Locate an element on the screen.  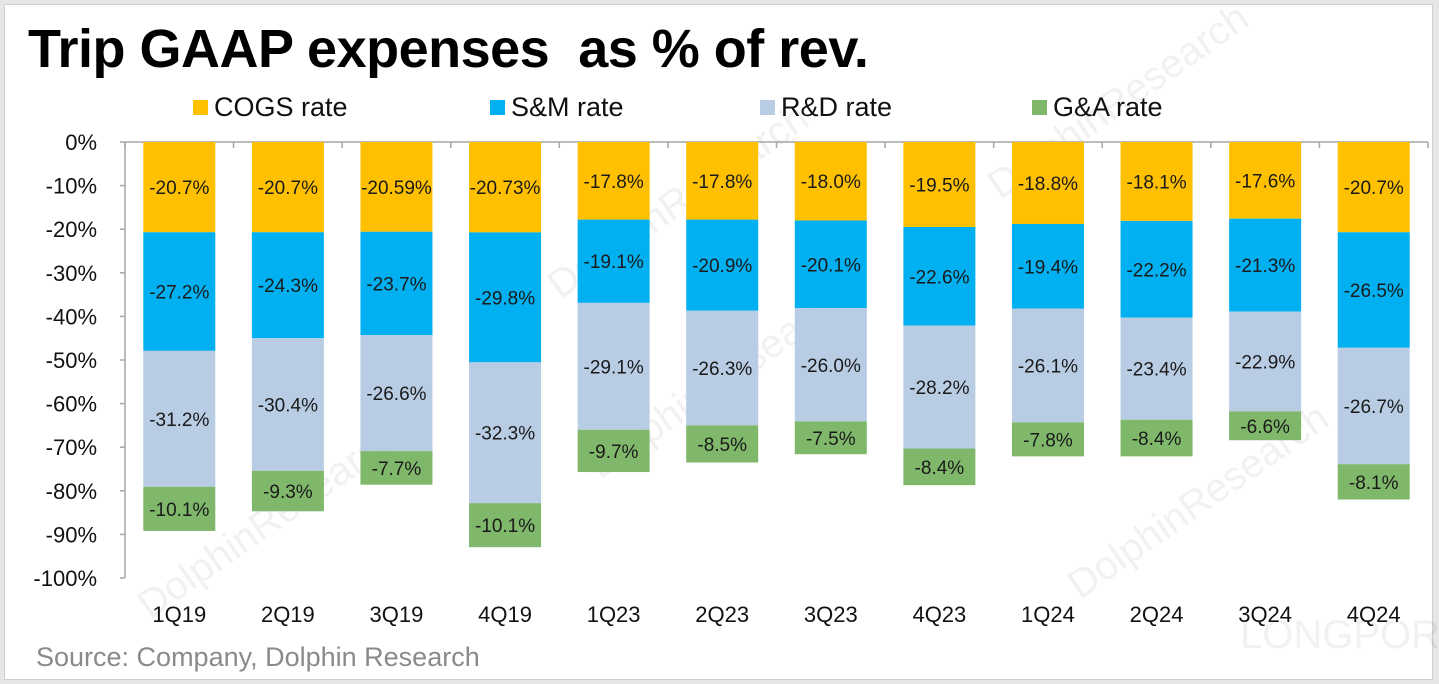
legend-item-cogs: COGS rate is located at coordinates (270, 107).